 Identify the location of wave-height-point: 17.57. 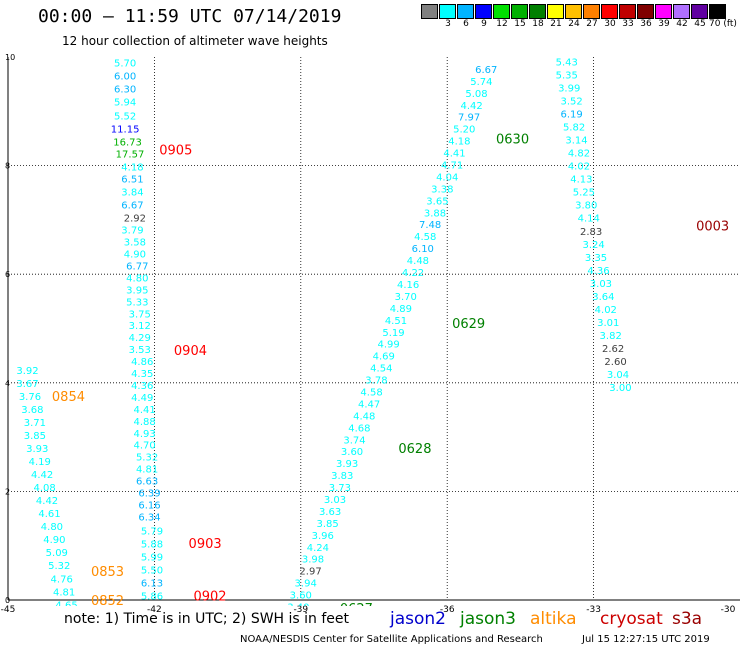
(130, 155).